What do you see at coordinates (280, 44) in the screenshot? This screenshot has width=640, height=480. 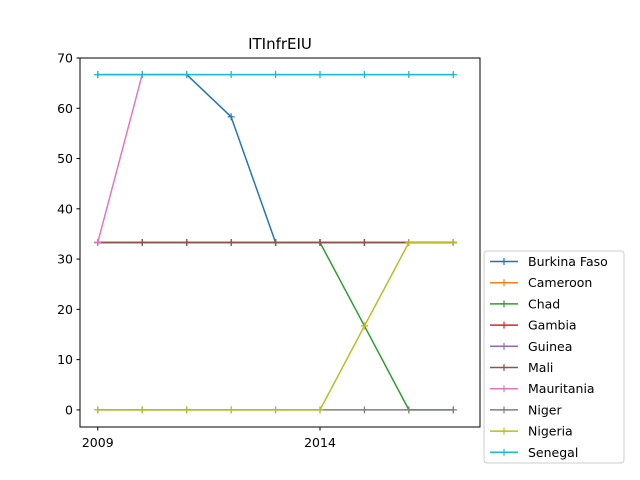 I see `chart-title: ITInfrEIU` at bounding box center [280, 44].